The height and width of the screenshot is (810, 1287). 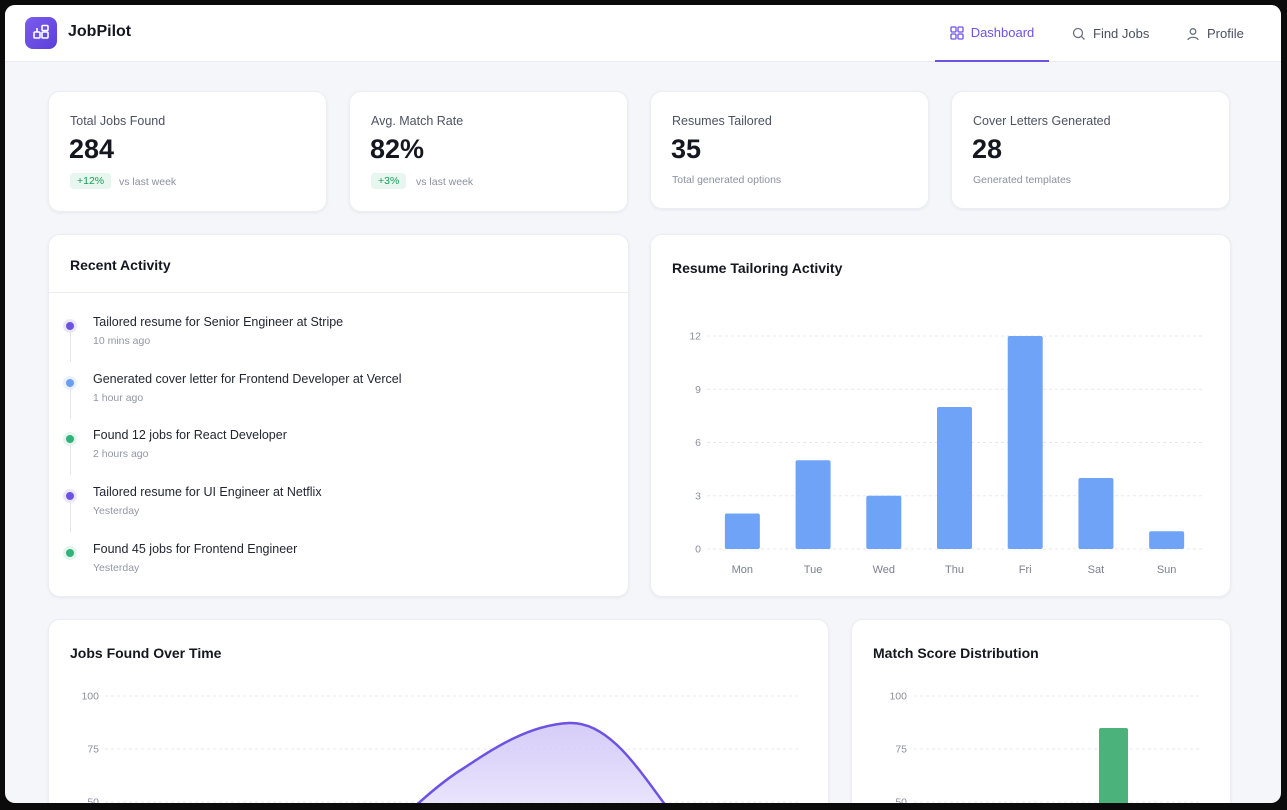 What do you see at coordinates (118, 397) in the screenshot?
I see `activity-time: 1 hour ago` at bounding box center [118, 397].